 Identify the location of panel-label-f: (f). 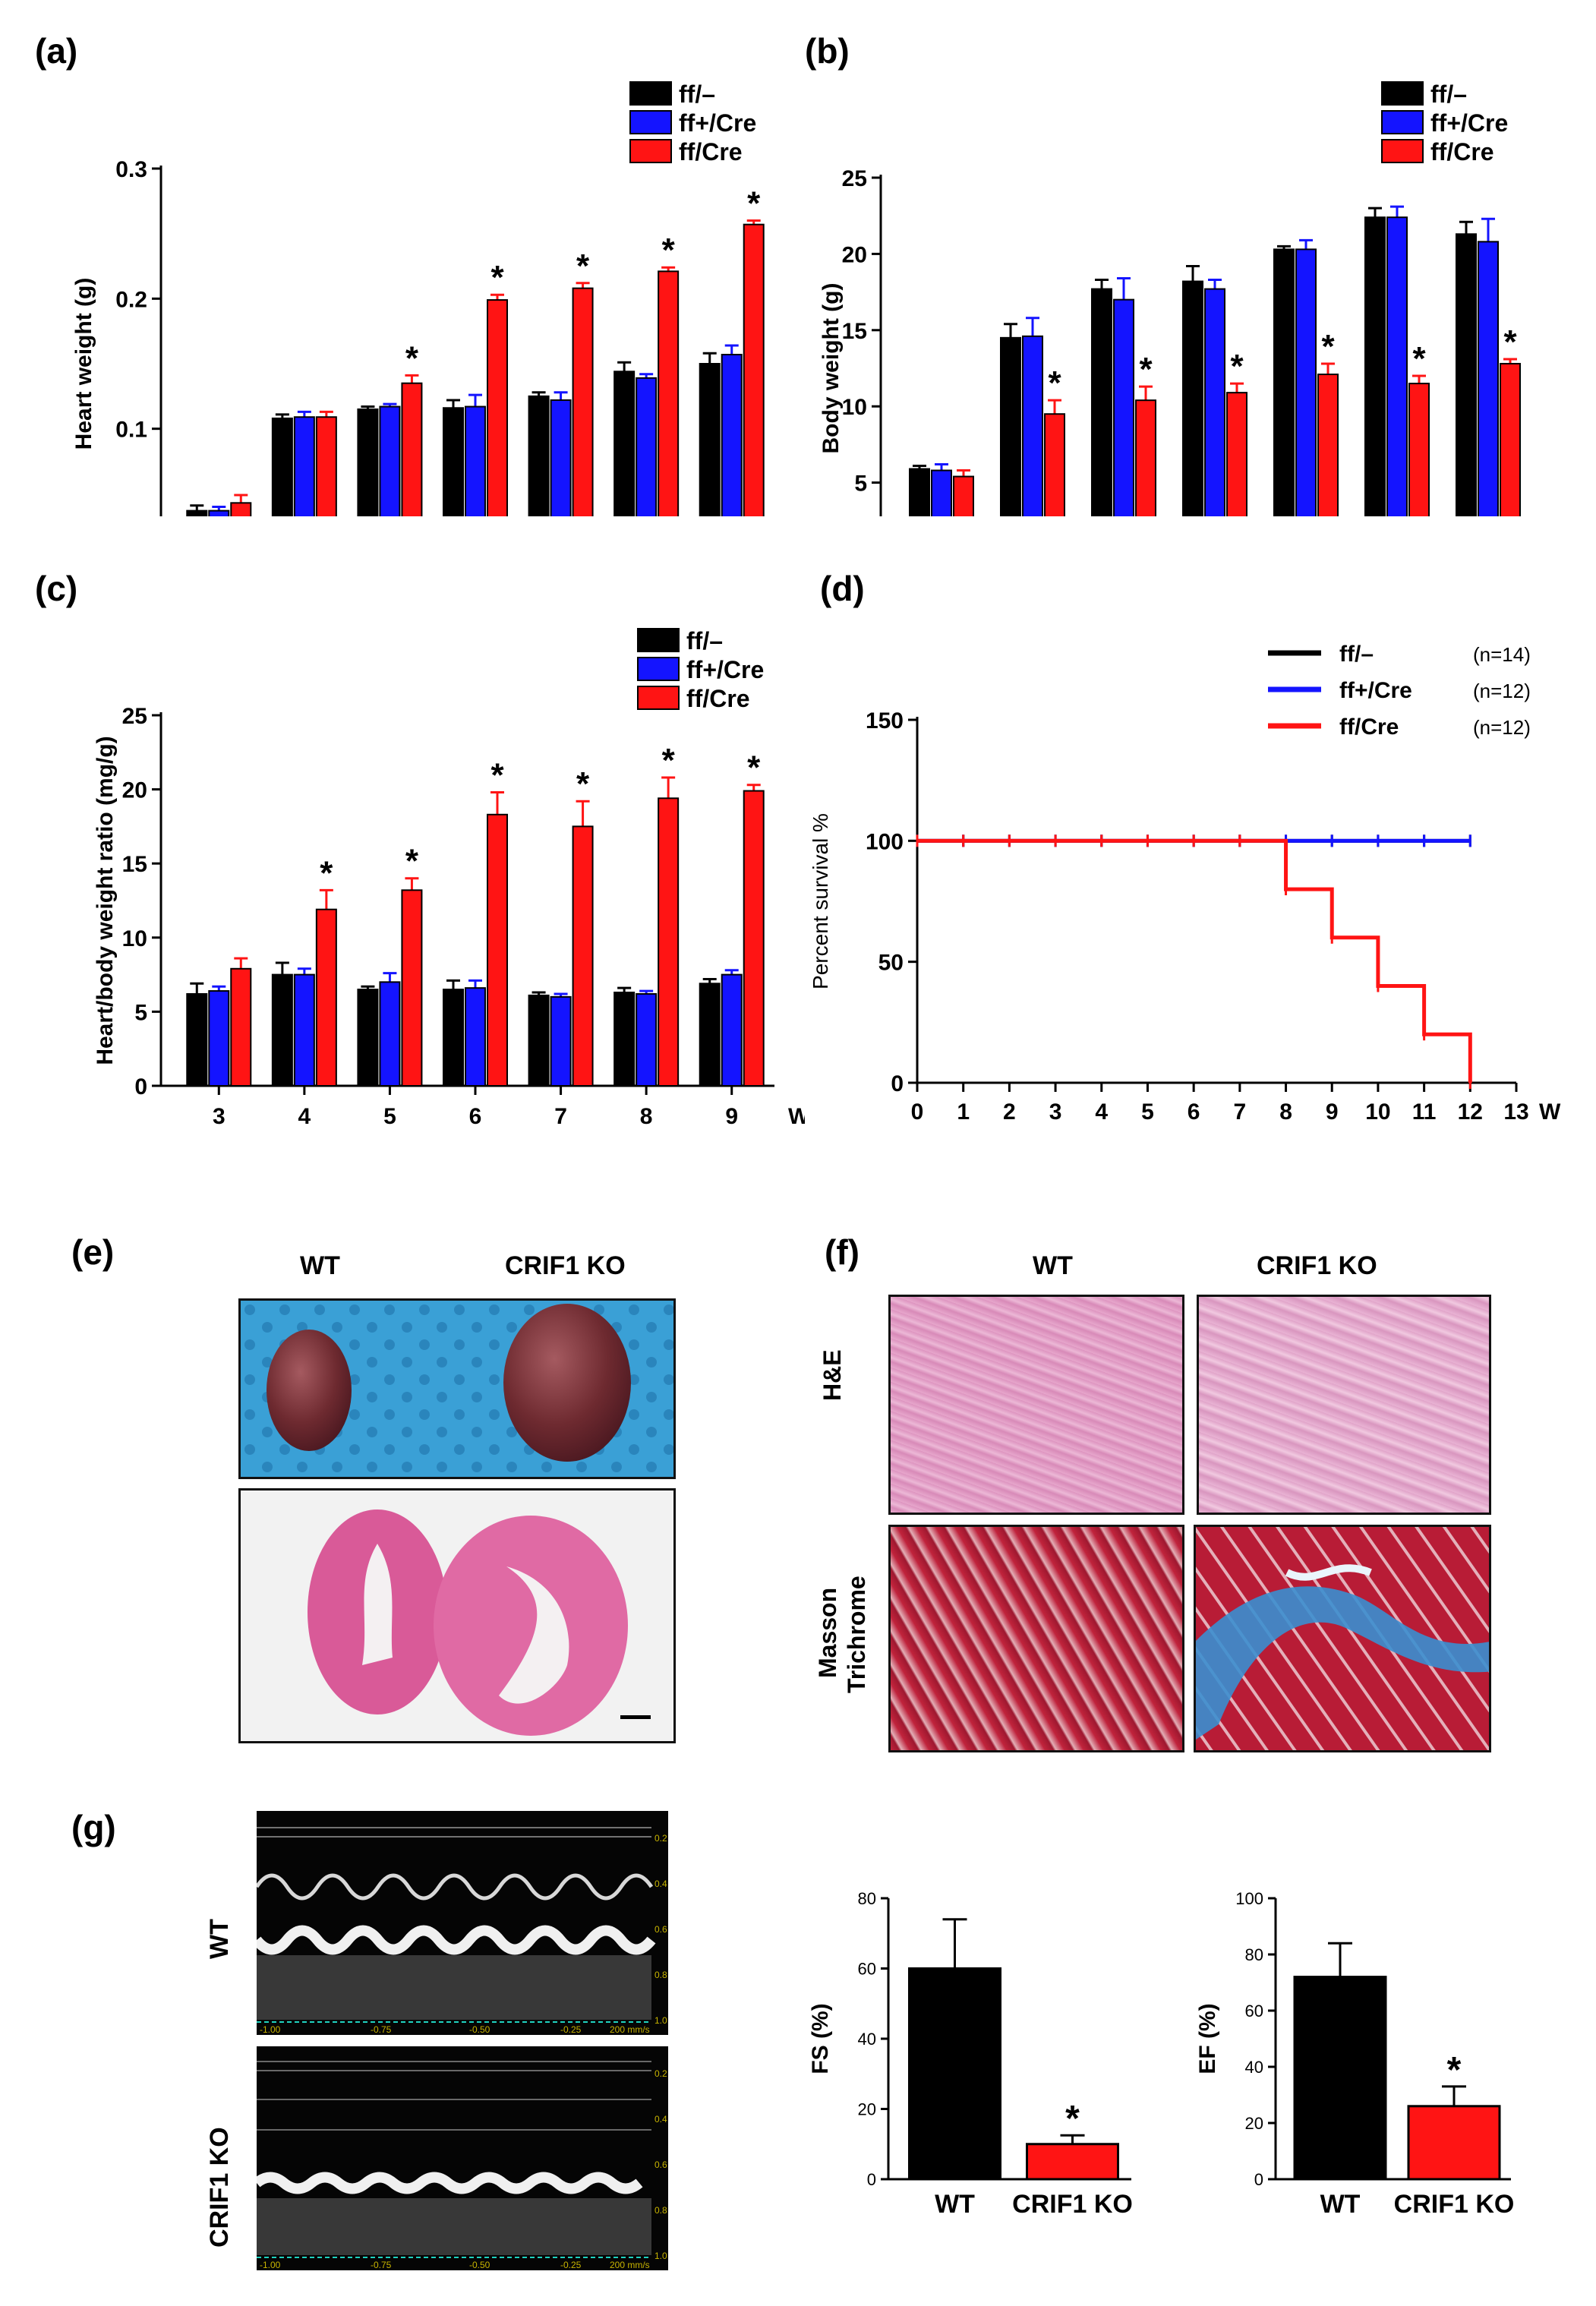
(842, 1252).